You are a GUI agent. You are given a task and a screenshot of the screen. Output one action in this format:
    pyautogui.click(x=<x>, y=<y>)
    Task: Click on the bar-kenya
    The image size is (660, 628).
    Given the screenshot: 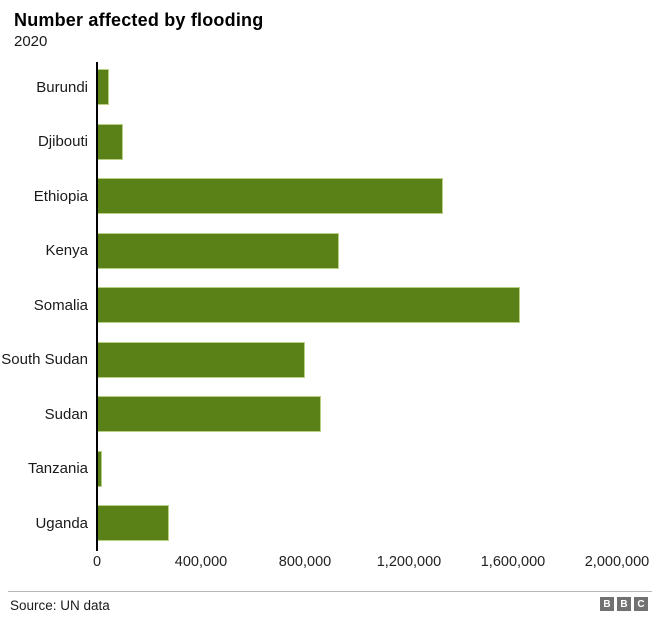 What is the action you would take?
    pyautogui.click(x=218, y=250)
    